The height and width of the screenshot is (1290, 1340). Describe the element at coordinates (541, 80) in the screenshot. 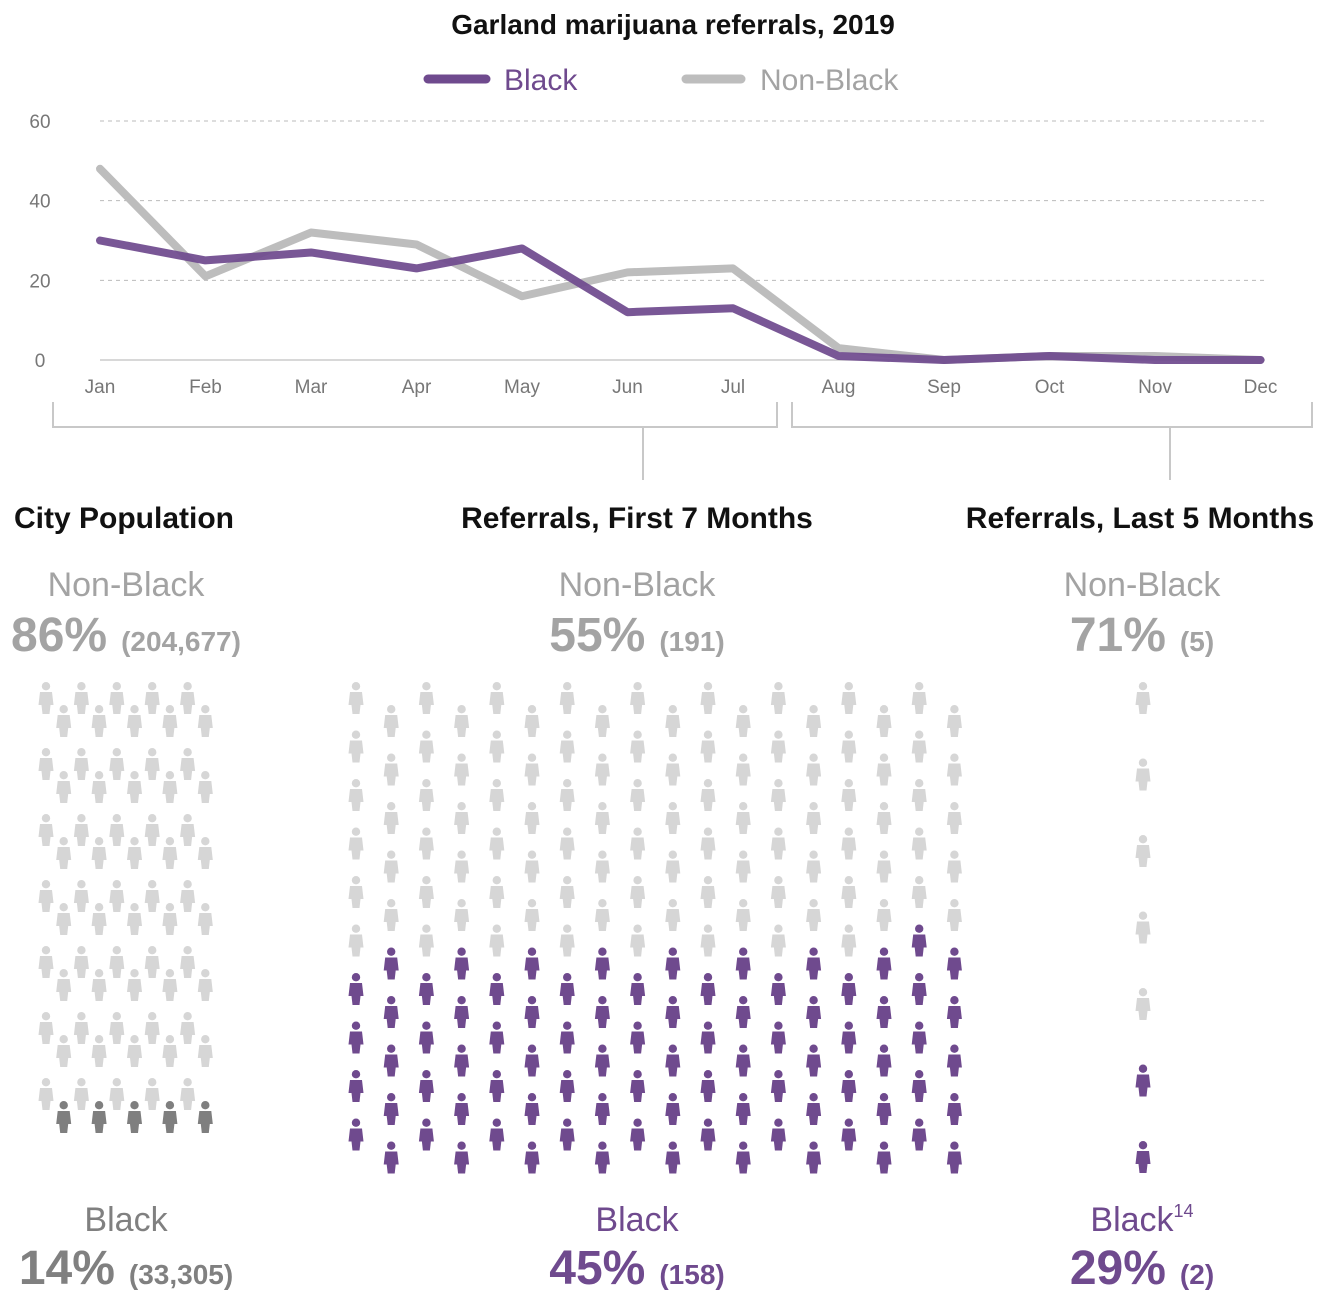

I see `legend-label-black: Black` at that location.